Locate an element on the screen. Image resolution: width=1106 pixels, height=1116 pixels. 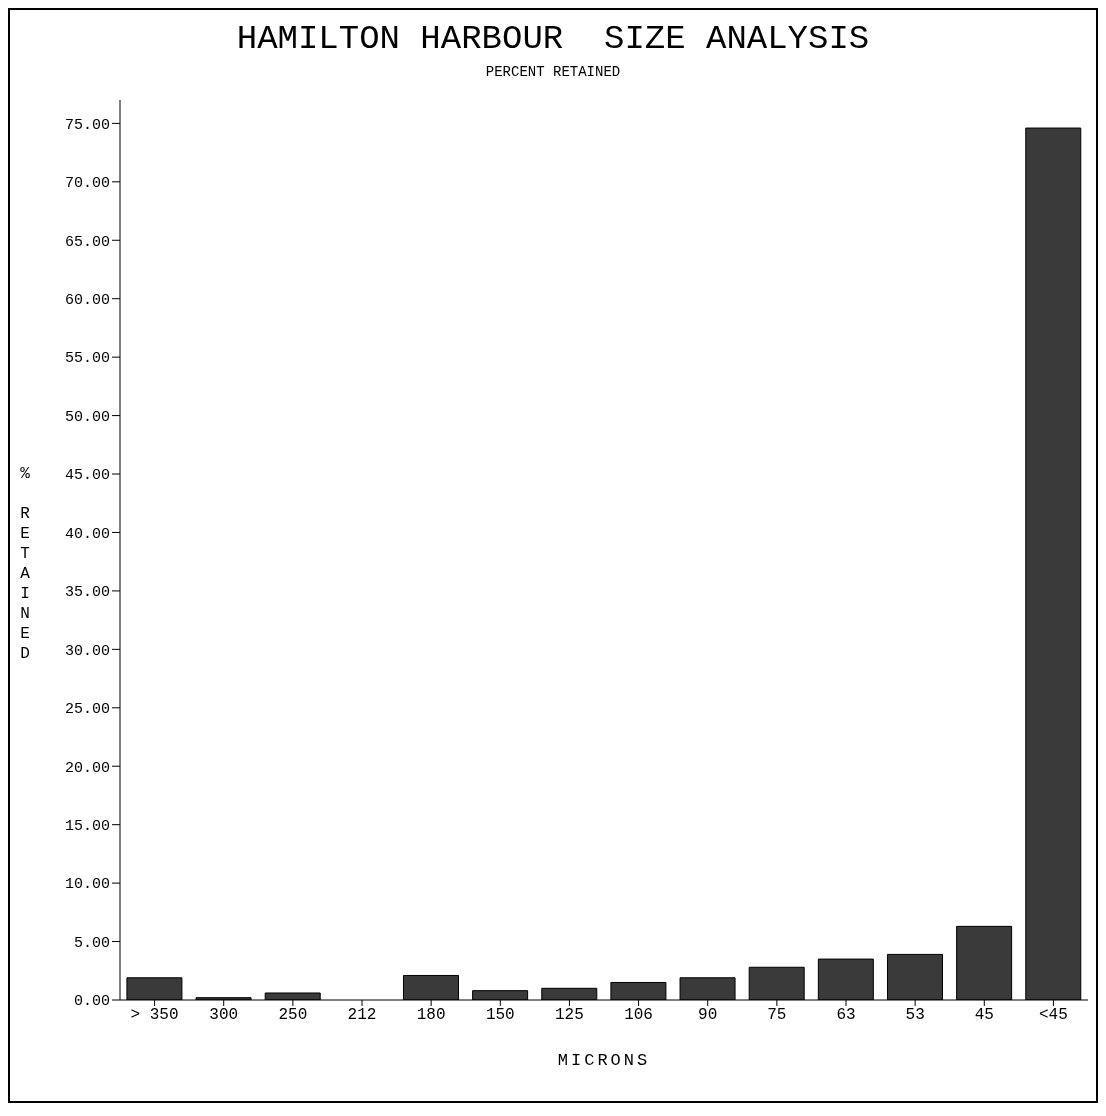
y-tick-label: 5.00 is located at coordinates (91, 943).